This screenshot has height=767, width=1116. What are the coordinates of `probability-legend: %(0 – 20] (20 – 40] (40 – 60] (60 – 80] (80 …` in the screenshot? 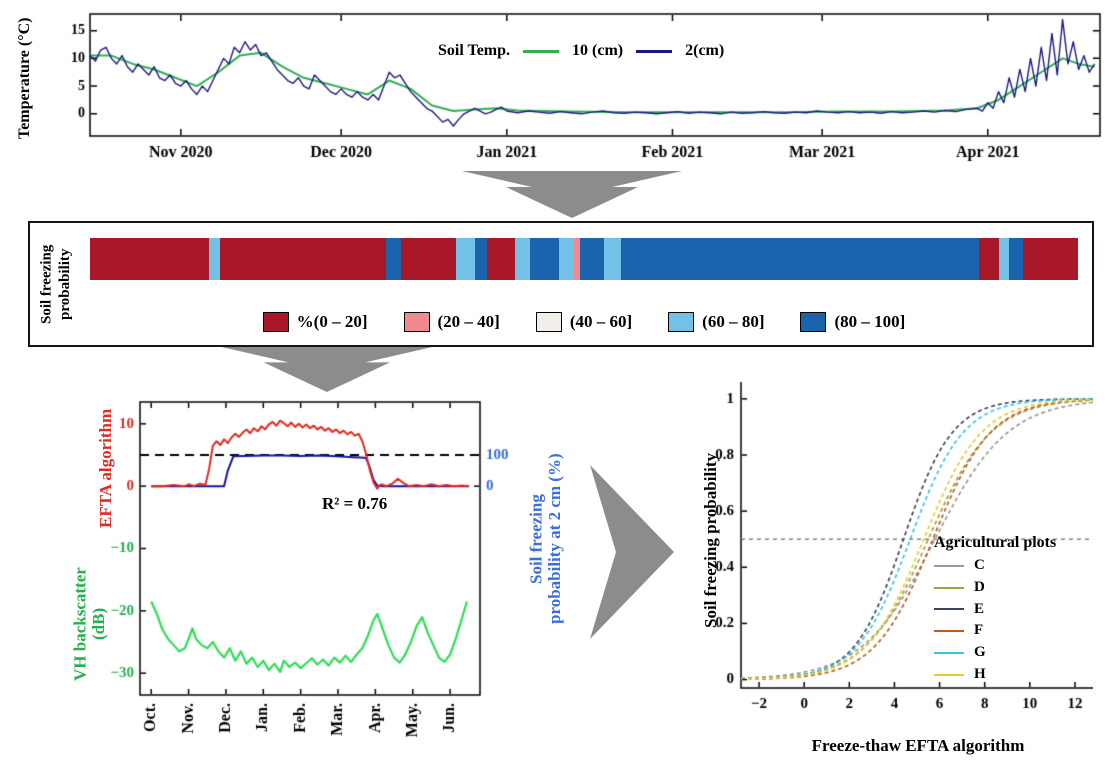 It's located at (584, 322).